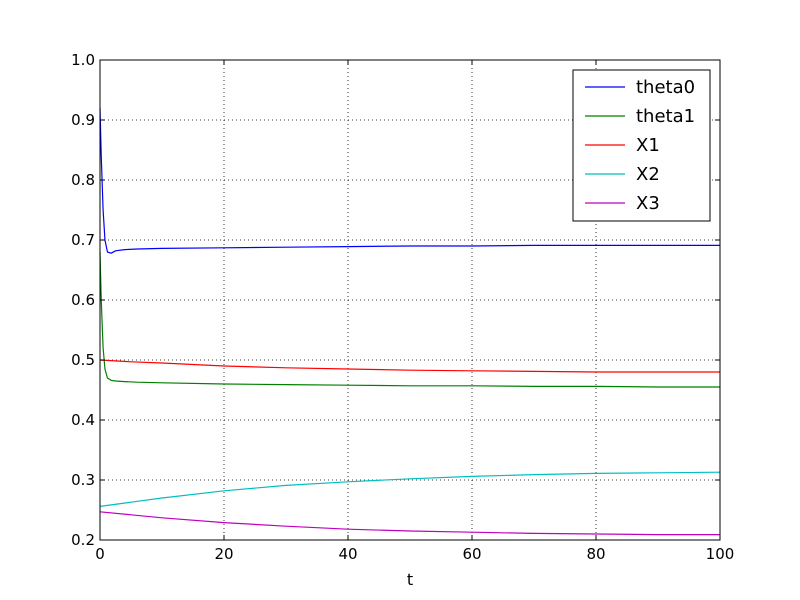 The image size is (800, 600). What do you see at coordinates (83, 360) in the screenshot?
I see `y-tick-label: 0.5` at bounding box center [83, 360].